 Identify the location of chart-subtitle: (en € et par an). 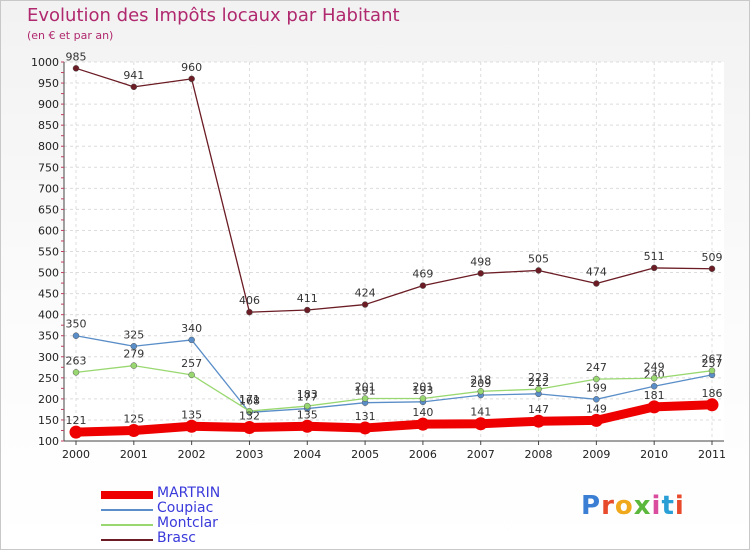
(70, 35).